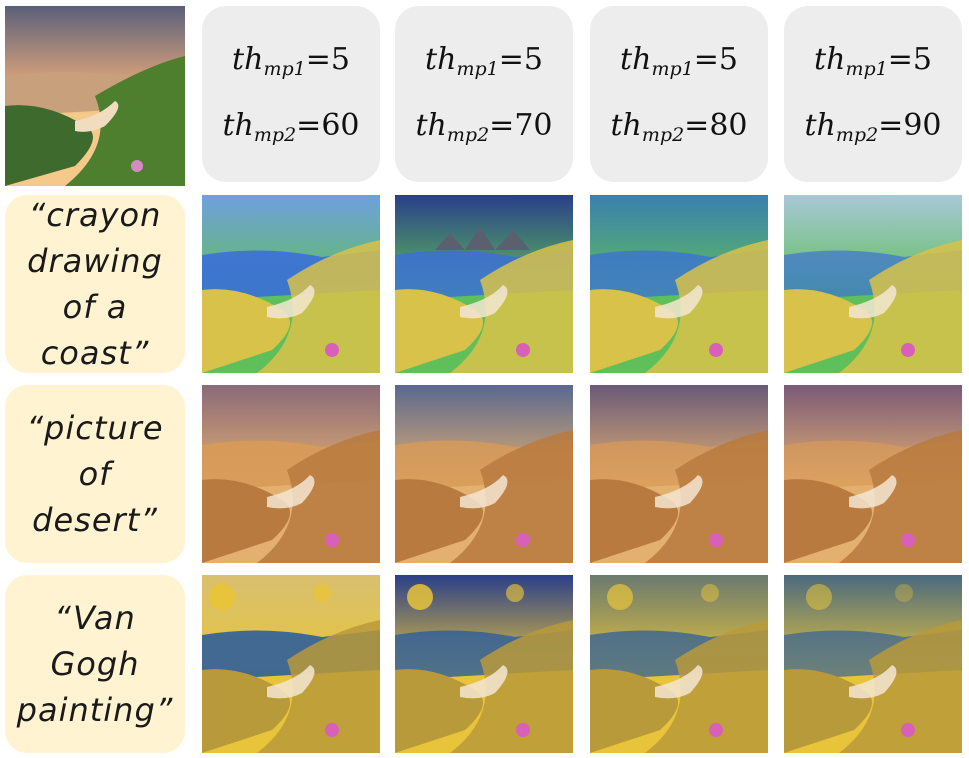 The height and width of the screenshot is (758, 969). What do you see at coordinates (679, 94) in the screenshot?
I see `param-header-col3: thmp1=5 thmp2=80` at bounding box center [679, 94].